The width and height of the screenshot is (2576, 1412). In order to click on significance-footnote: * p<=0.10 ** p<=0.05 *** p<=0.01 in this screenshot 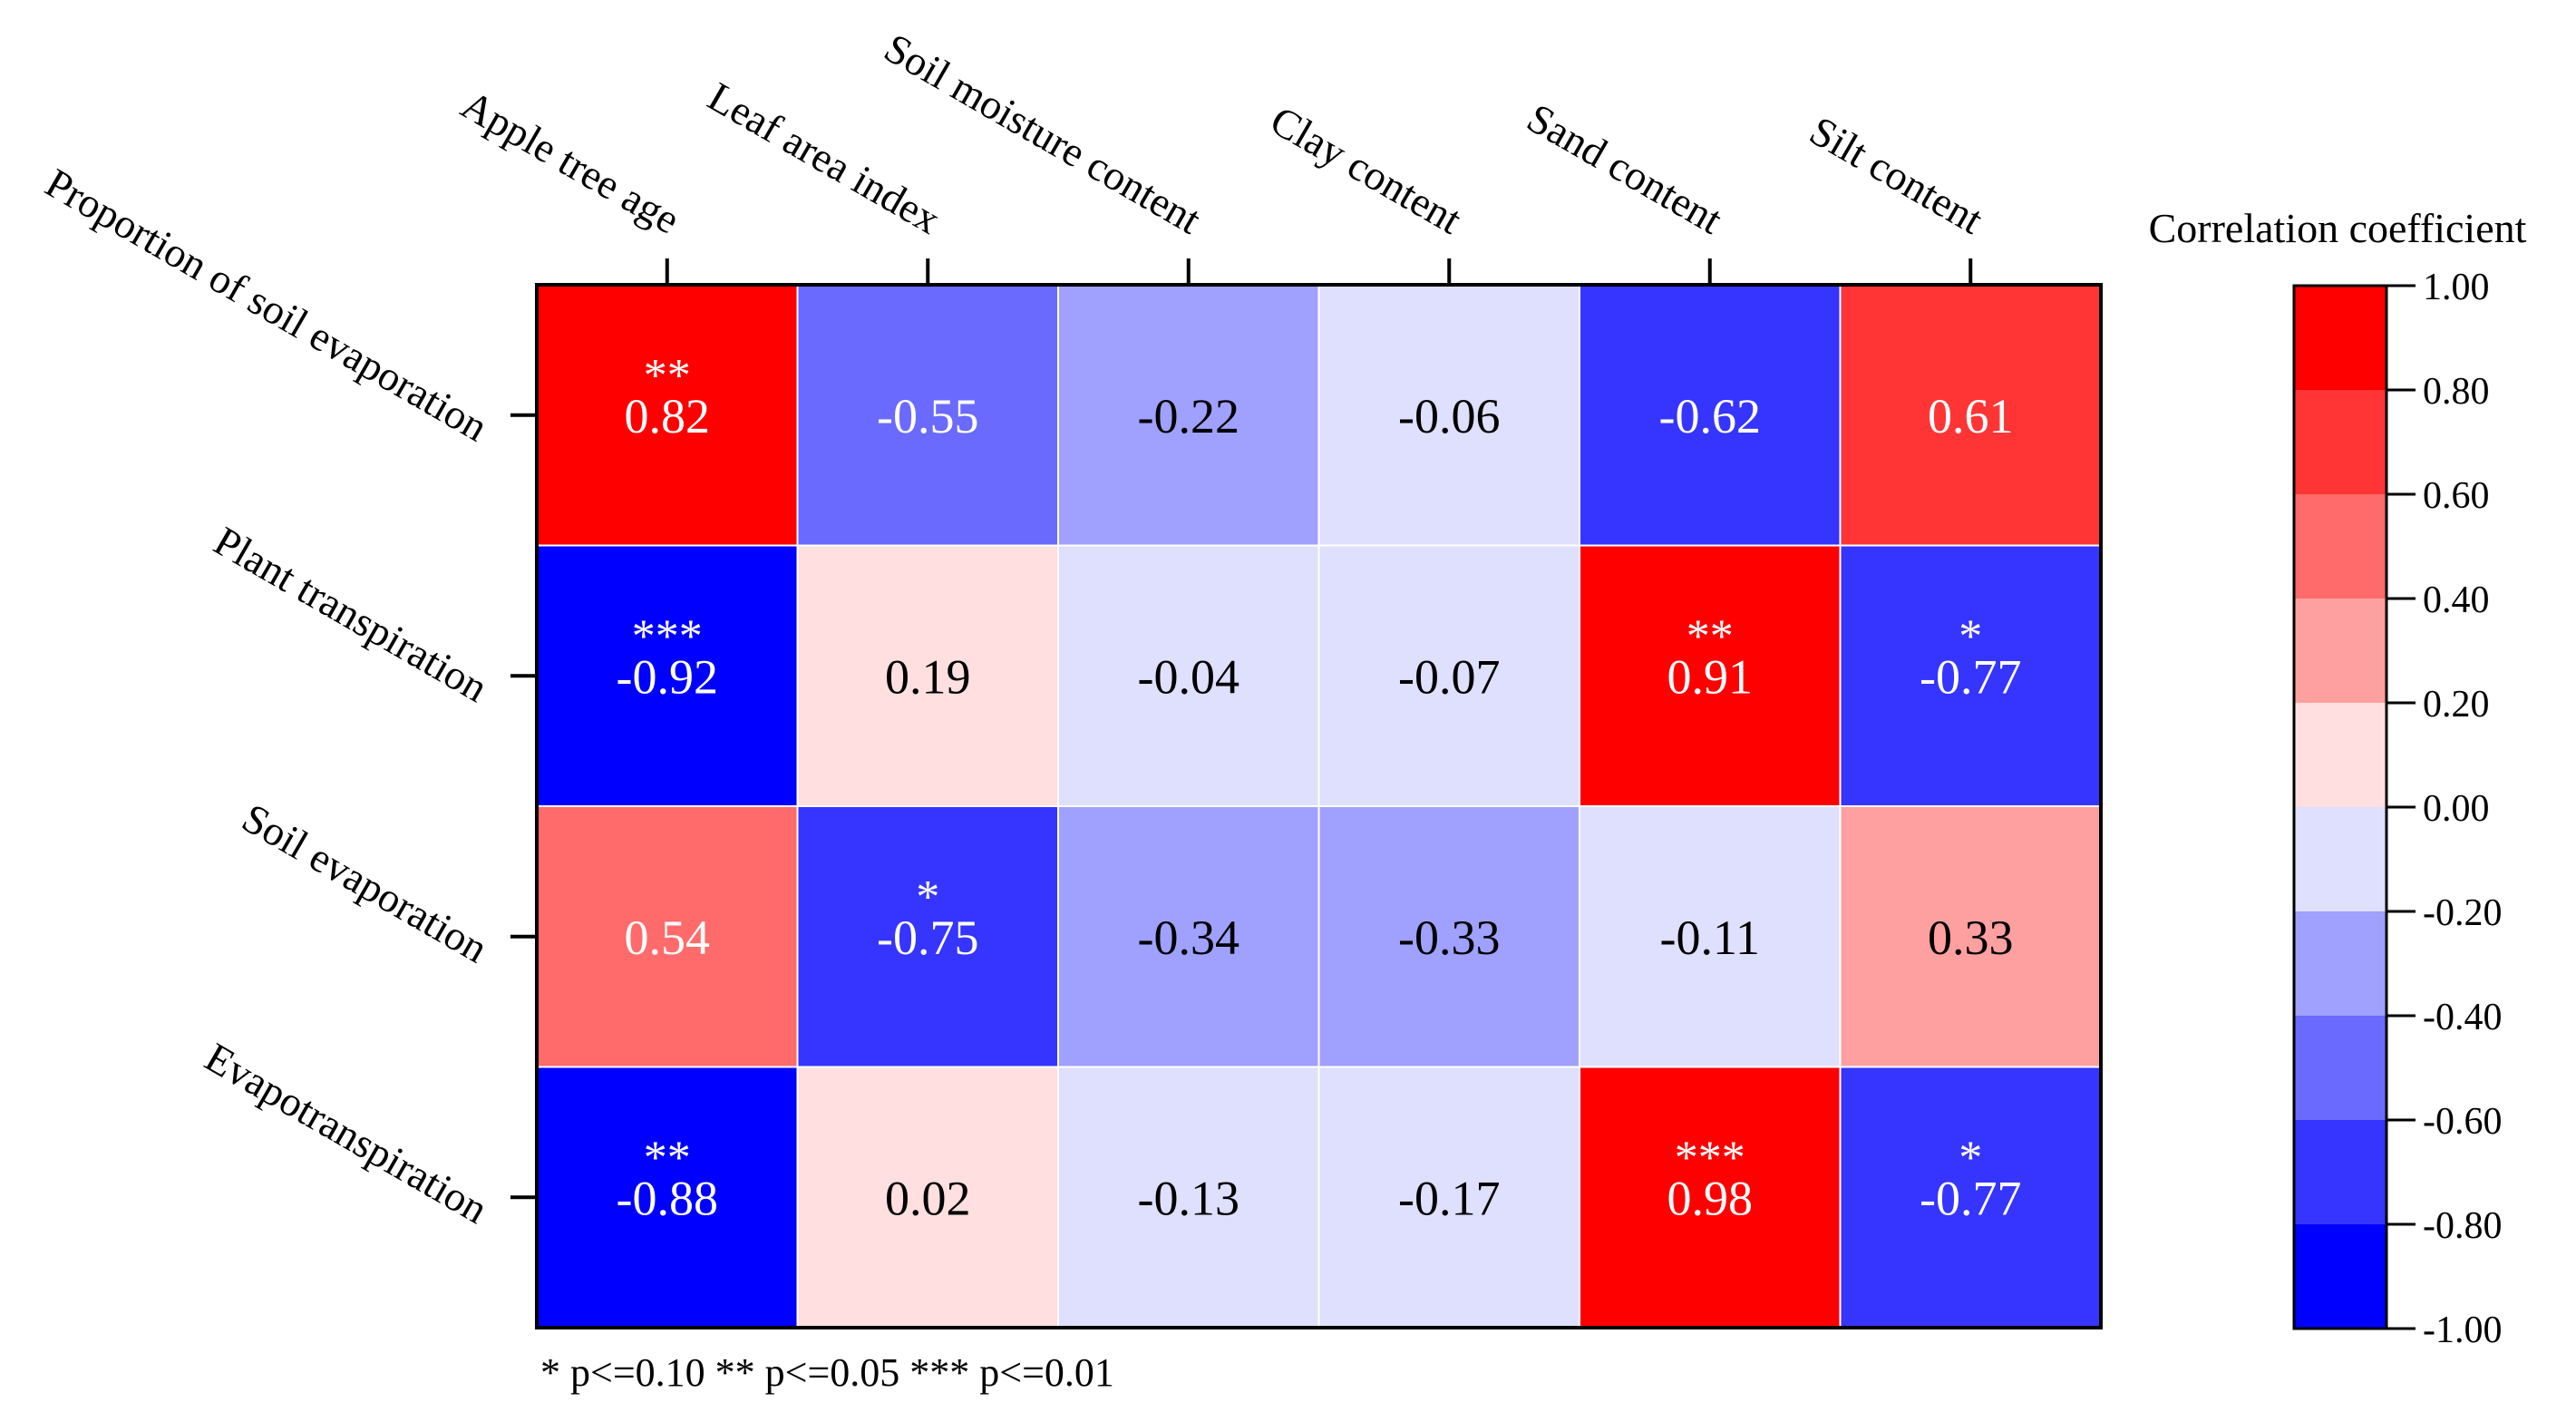, I will do `click(827, 1372)`.